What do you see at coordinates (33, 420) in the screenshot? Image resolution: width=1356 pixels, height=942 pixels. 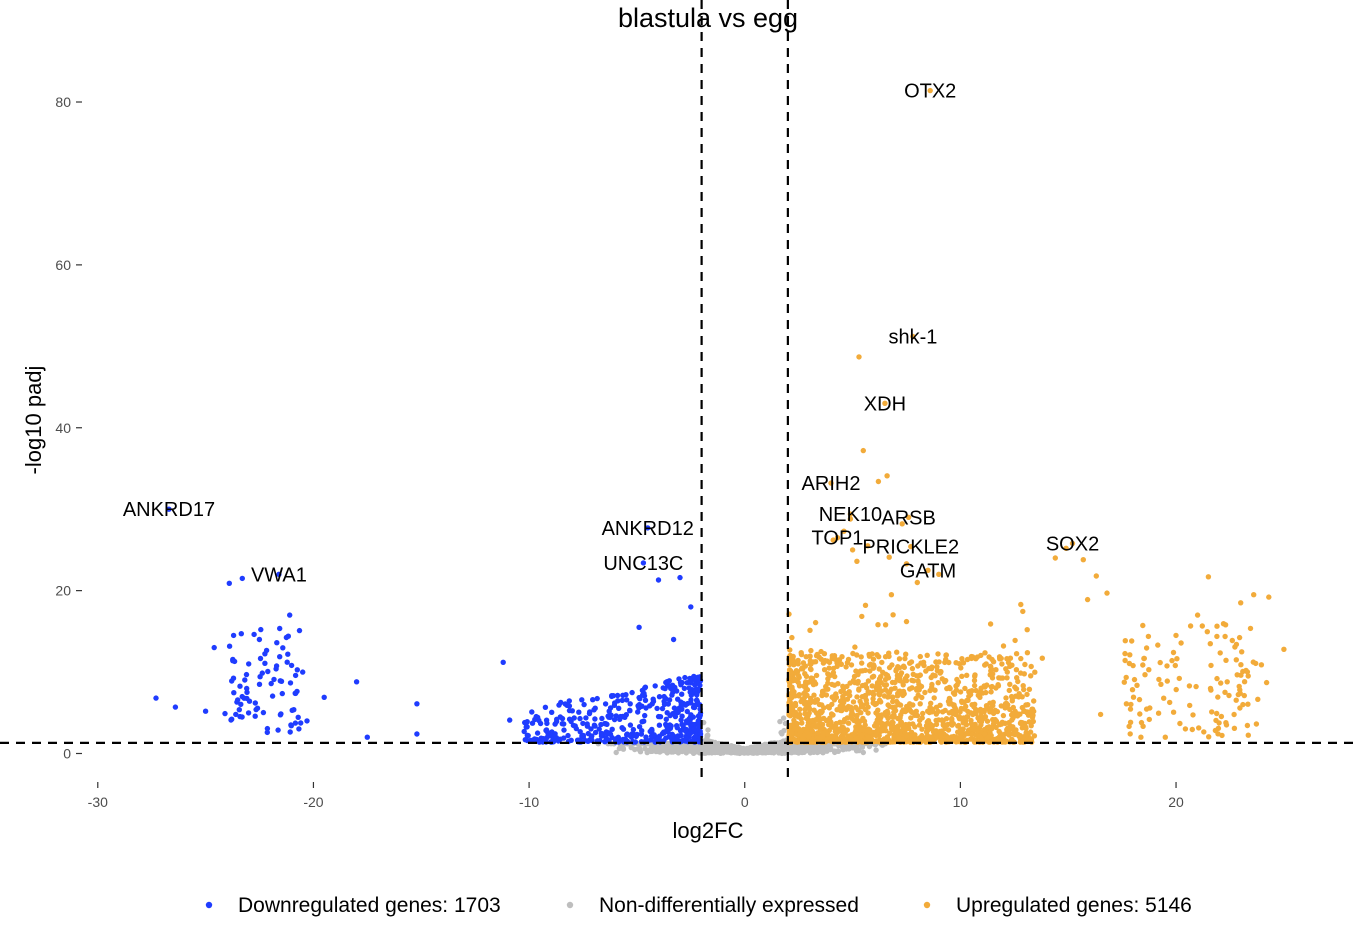 I see `y-axis-title: -log10 padj` at bounding box center [33, 420].